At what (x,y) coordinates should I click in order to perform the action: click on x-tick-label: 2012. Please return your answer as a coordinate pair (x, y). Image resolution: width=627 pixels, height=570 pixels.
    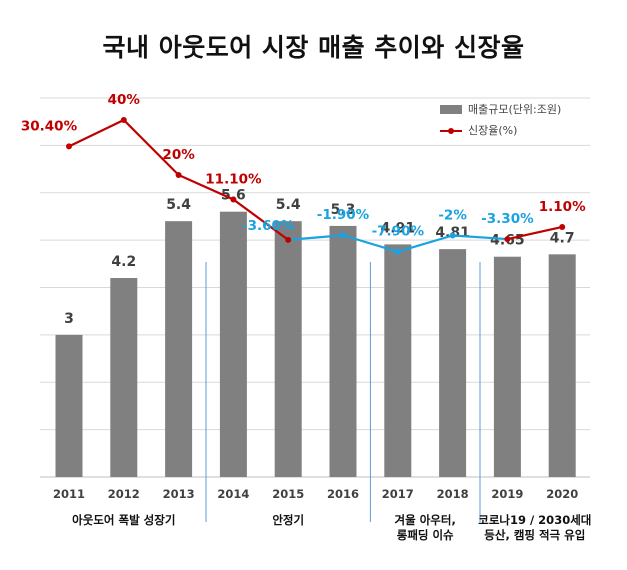
    Looking at the image, I should click on (124, 494).